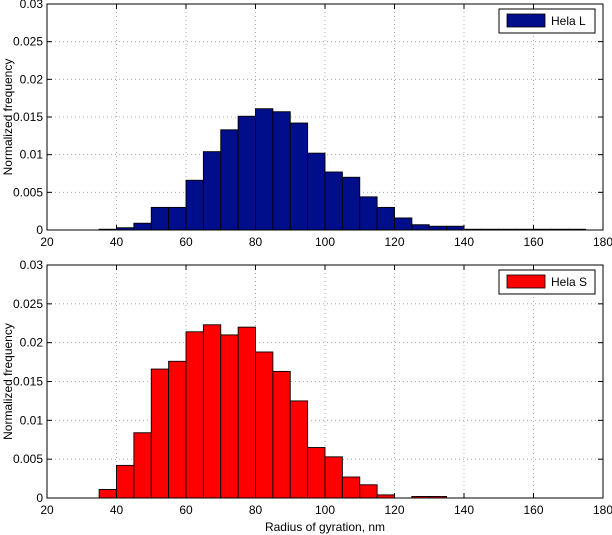  I want to click on x-axis-label: Radius of gyration, nm, so click(325, 527).